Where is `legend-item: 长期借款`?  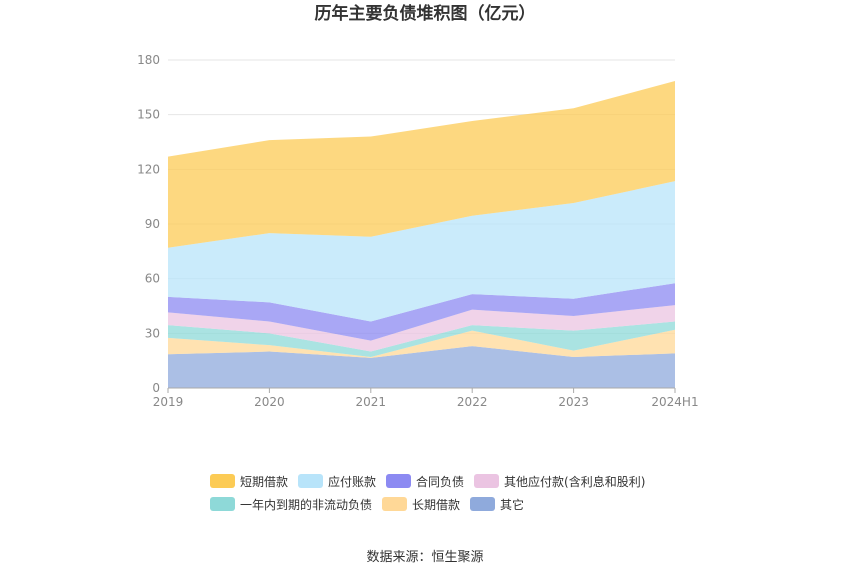
legend-item: 长期借款 is located at coordinates (421, 504).